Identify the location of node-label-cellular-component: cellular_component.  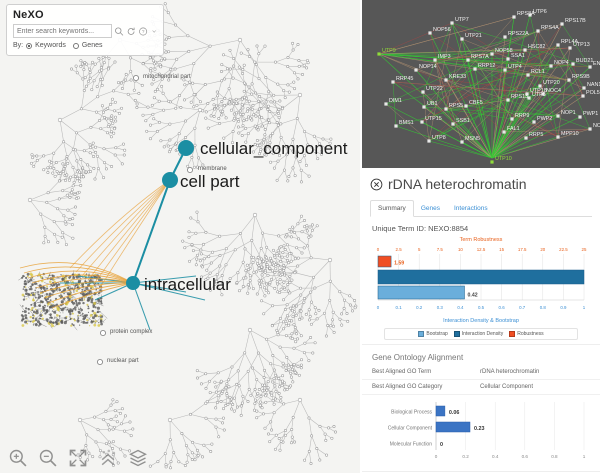
(274, 148).